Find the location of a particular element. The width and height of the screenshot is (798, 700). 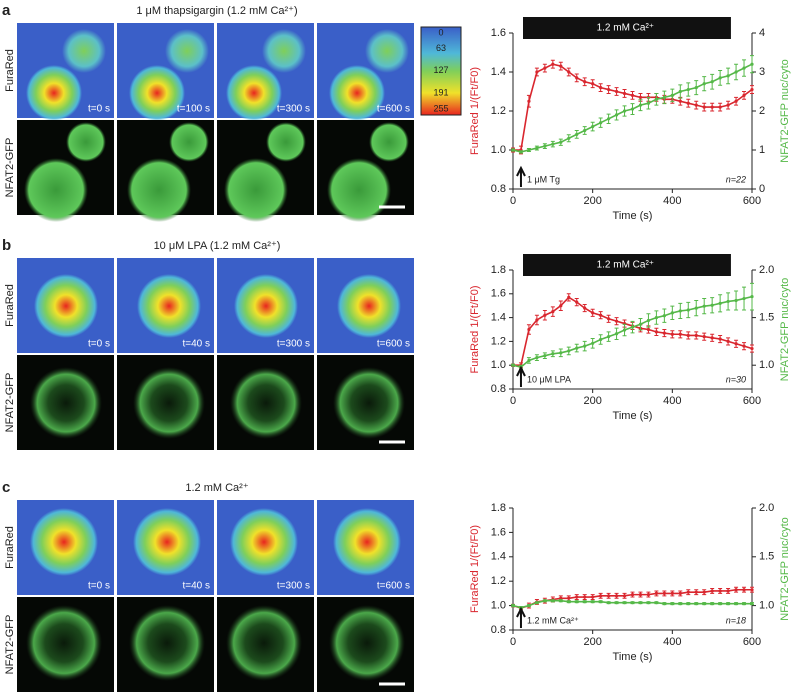

y2-tick-label: 1.5 is located at coordinates (766, 557).